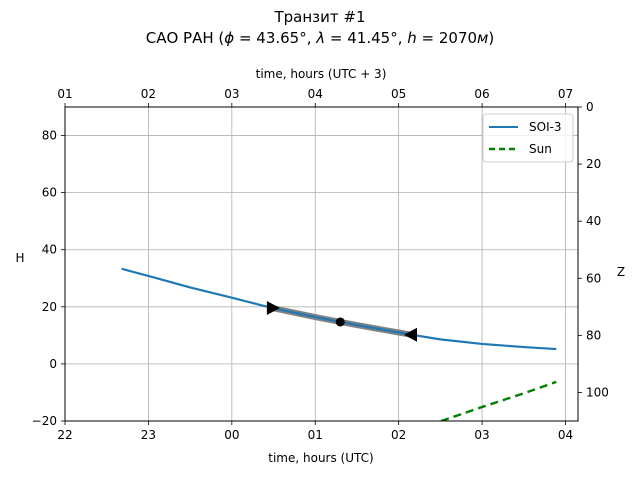 The width and height of the screenshot is (640, 480). Describe the element at coordinates (528, 138) in the screenshot. I see `legend: SOI-3 Sun` at that location.